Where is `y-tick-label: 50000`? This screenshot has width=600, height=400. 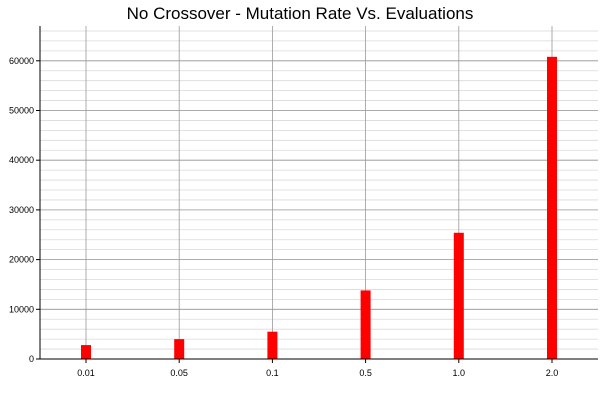 y-tick-label: 50000 is located at coordinates (21, 110).